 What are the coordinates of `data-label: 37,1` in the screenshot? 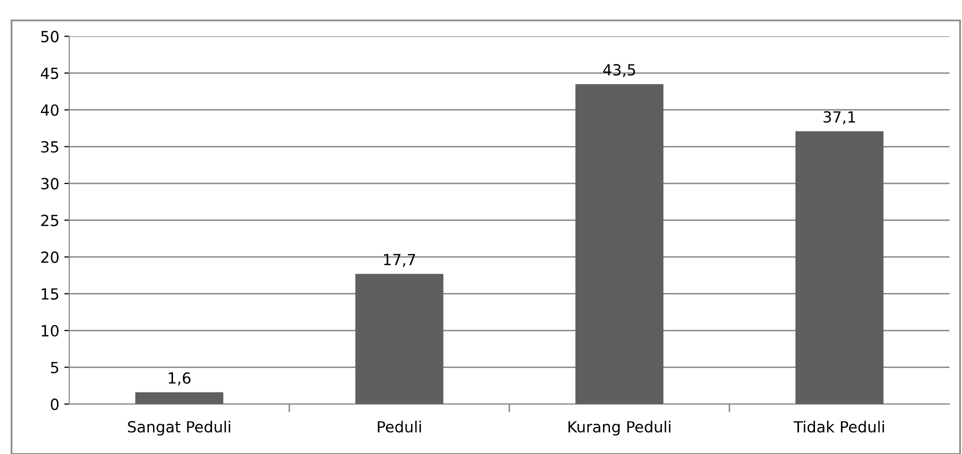 It's located at (840, 117).